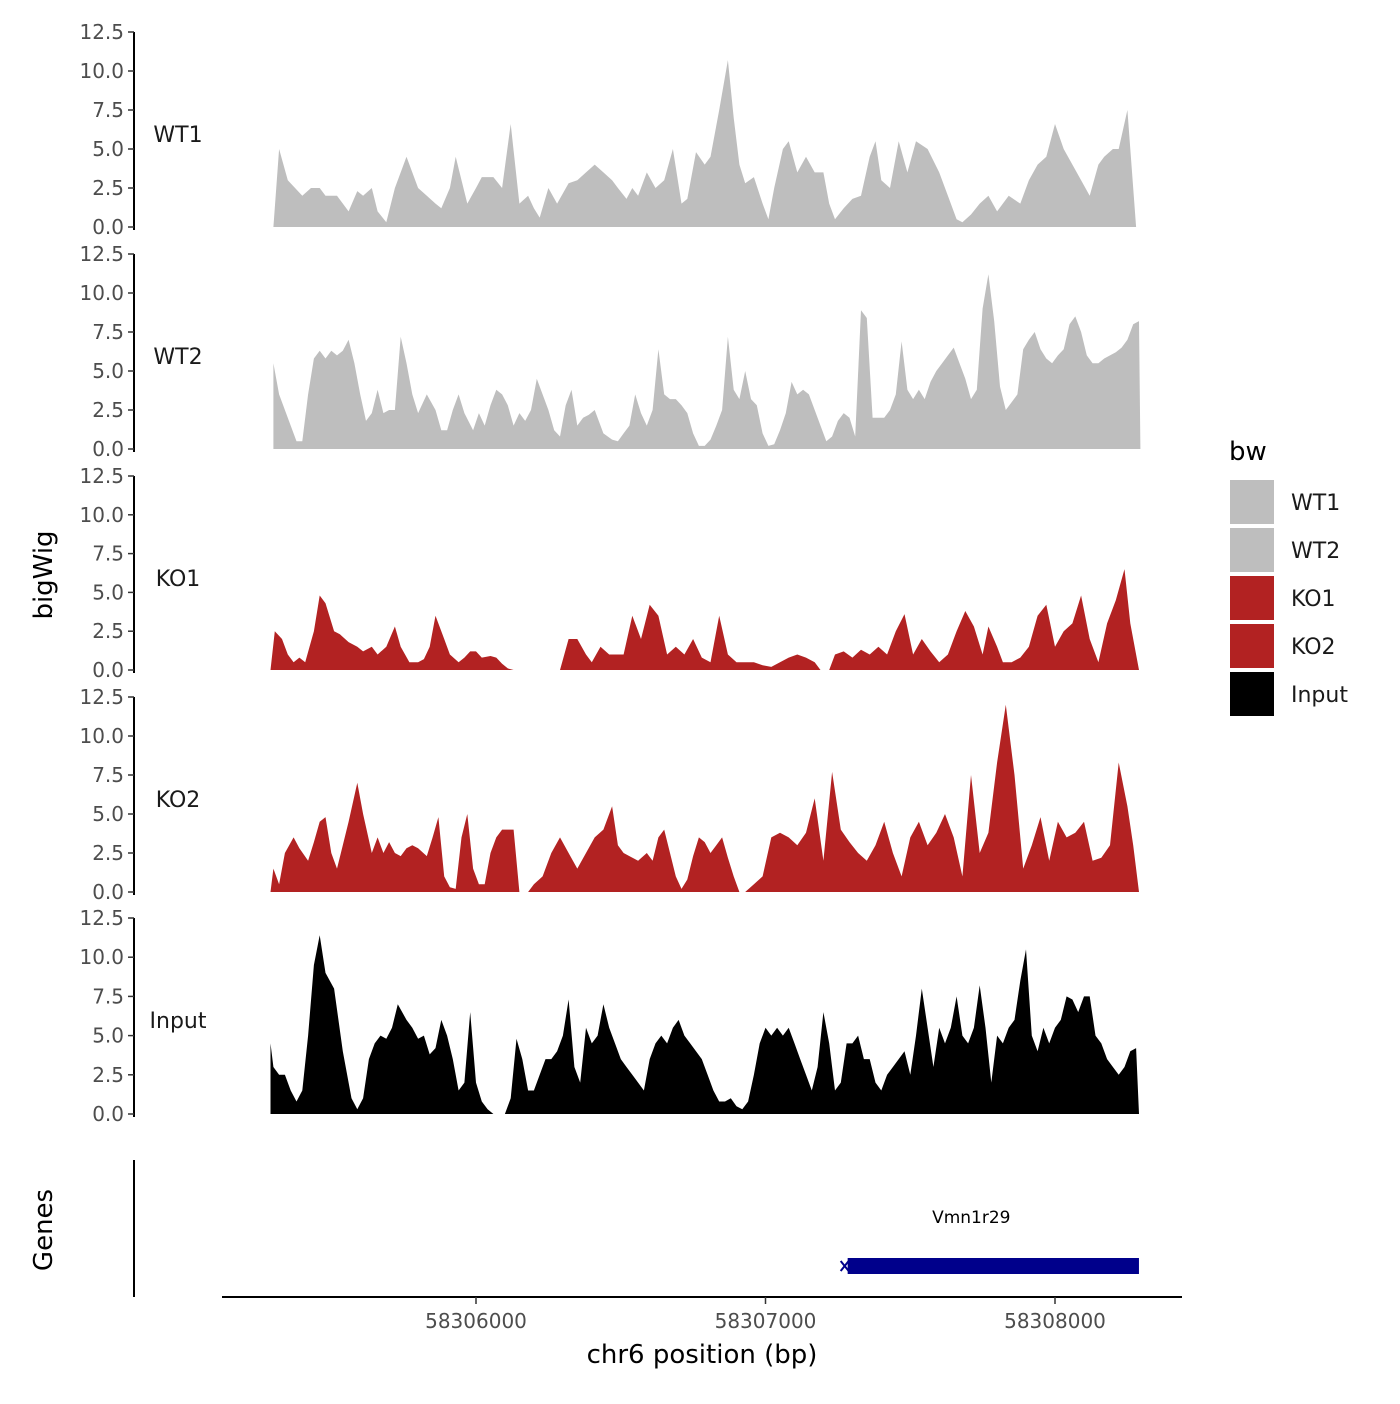 This screenshot has width=1400, height=1404. What do you see at coordinates (1252, 502) in the screenshot?
I see `legend-swatch-wt1` at bounding box center [1252, 502].